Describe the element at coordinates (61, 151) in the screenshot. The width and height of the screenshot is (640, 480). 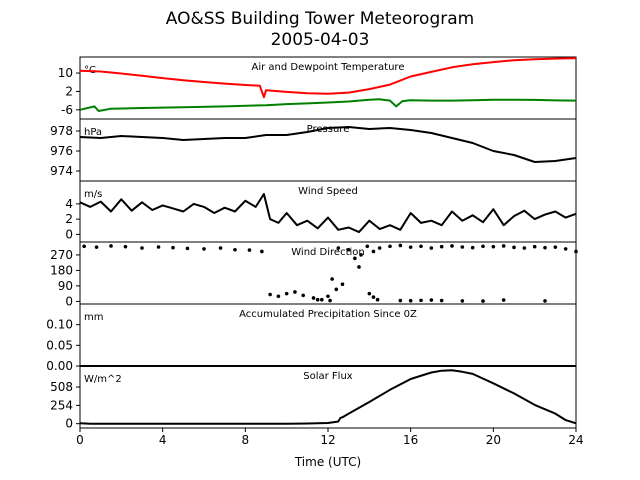
I see `y-tick-label: 976` at that location.